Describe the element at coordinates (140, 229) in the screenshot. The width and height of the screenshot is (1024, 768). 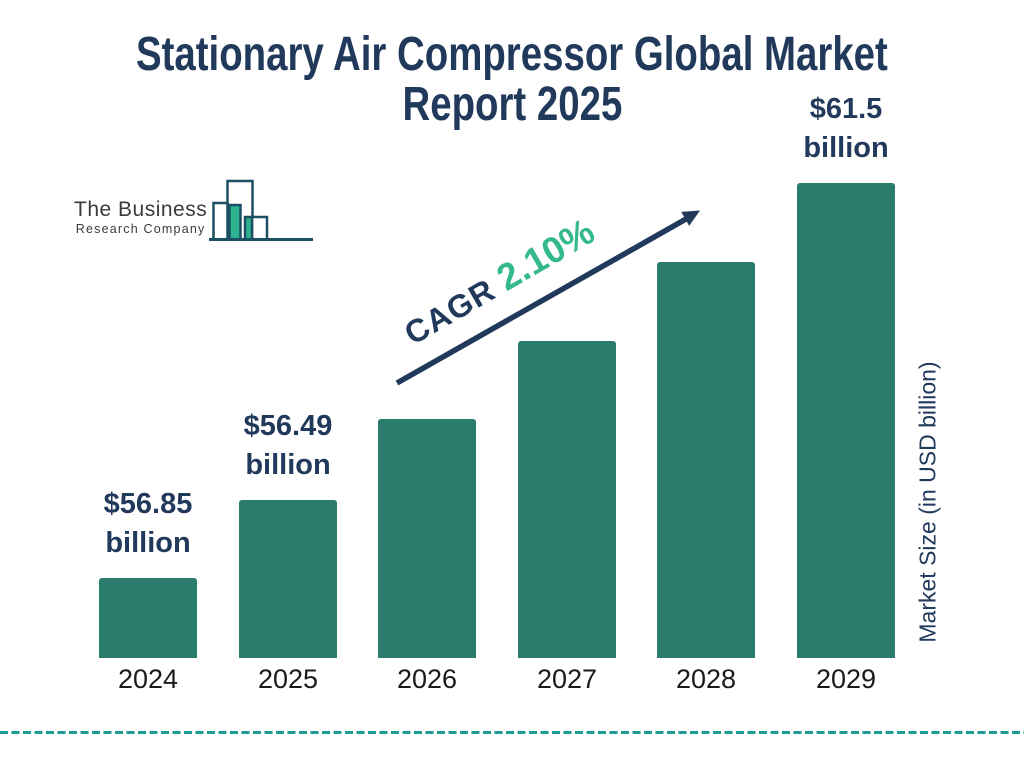
I see `logo-name-secondary: Research Company` at that location.